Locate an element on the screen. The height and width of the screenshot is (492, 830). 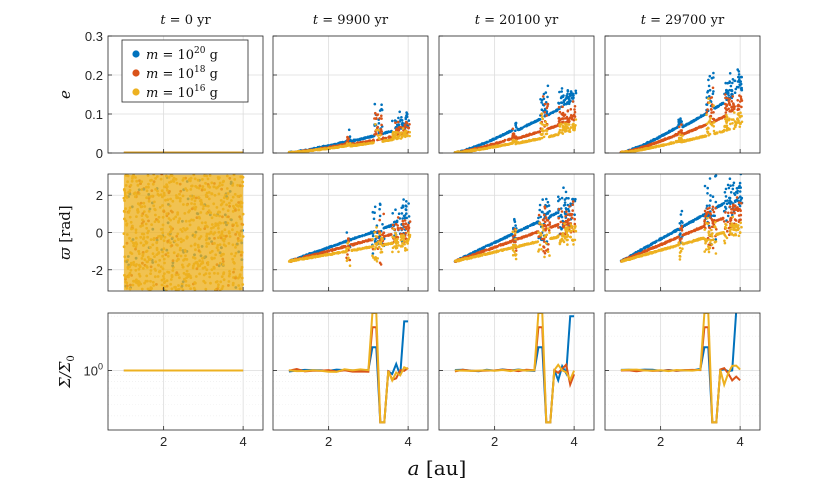
y-tick-label: -2 is located at coordinates (97, 270).